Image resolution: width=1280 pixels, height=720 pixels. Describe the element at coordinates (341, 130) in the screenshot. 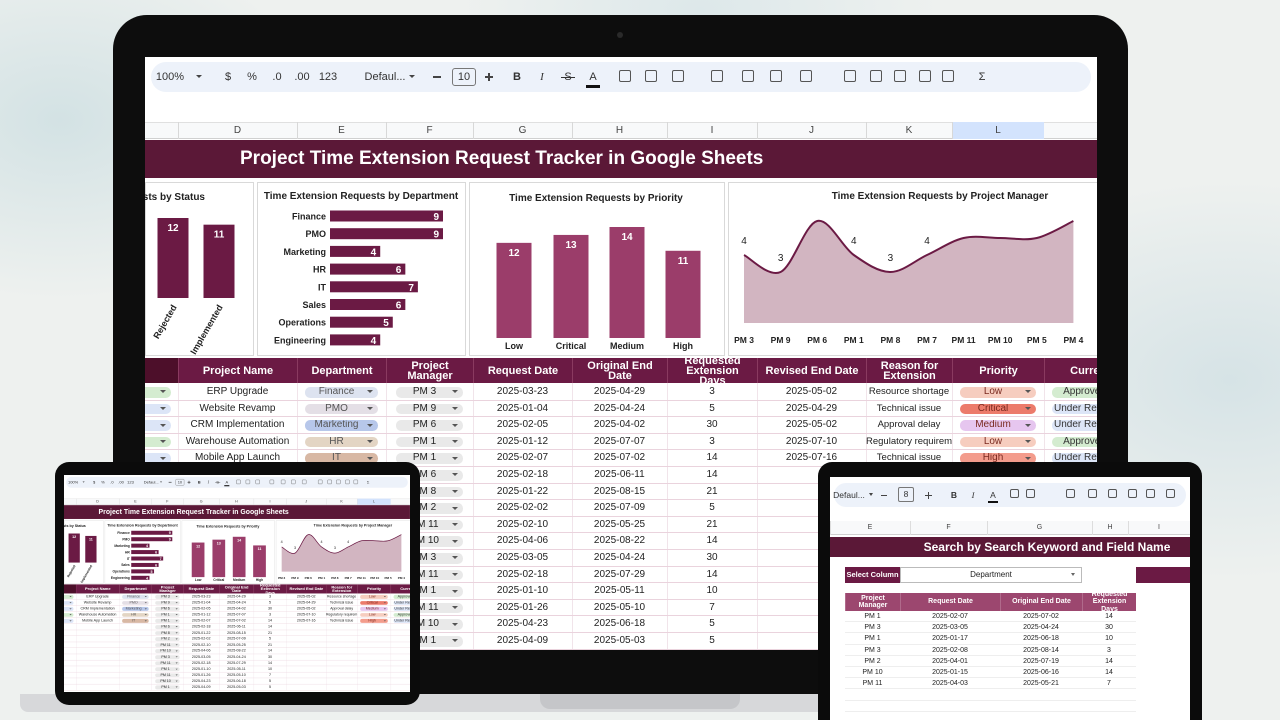

I see `column-letter: E` at that location.